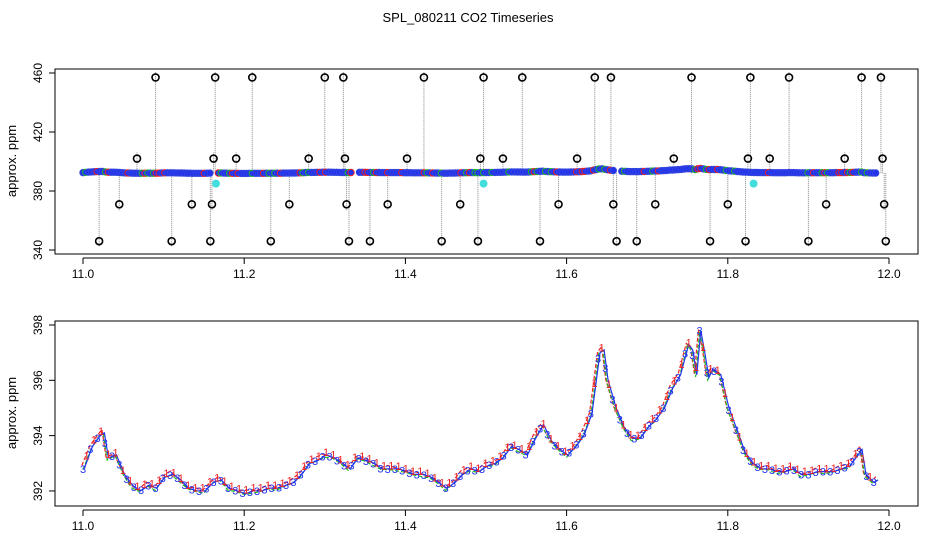 This screenshot has width=936, height=540. I want to click on top-x-tick-label: 11.2, so click(244, 274).